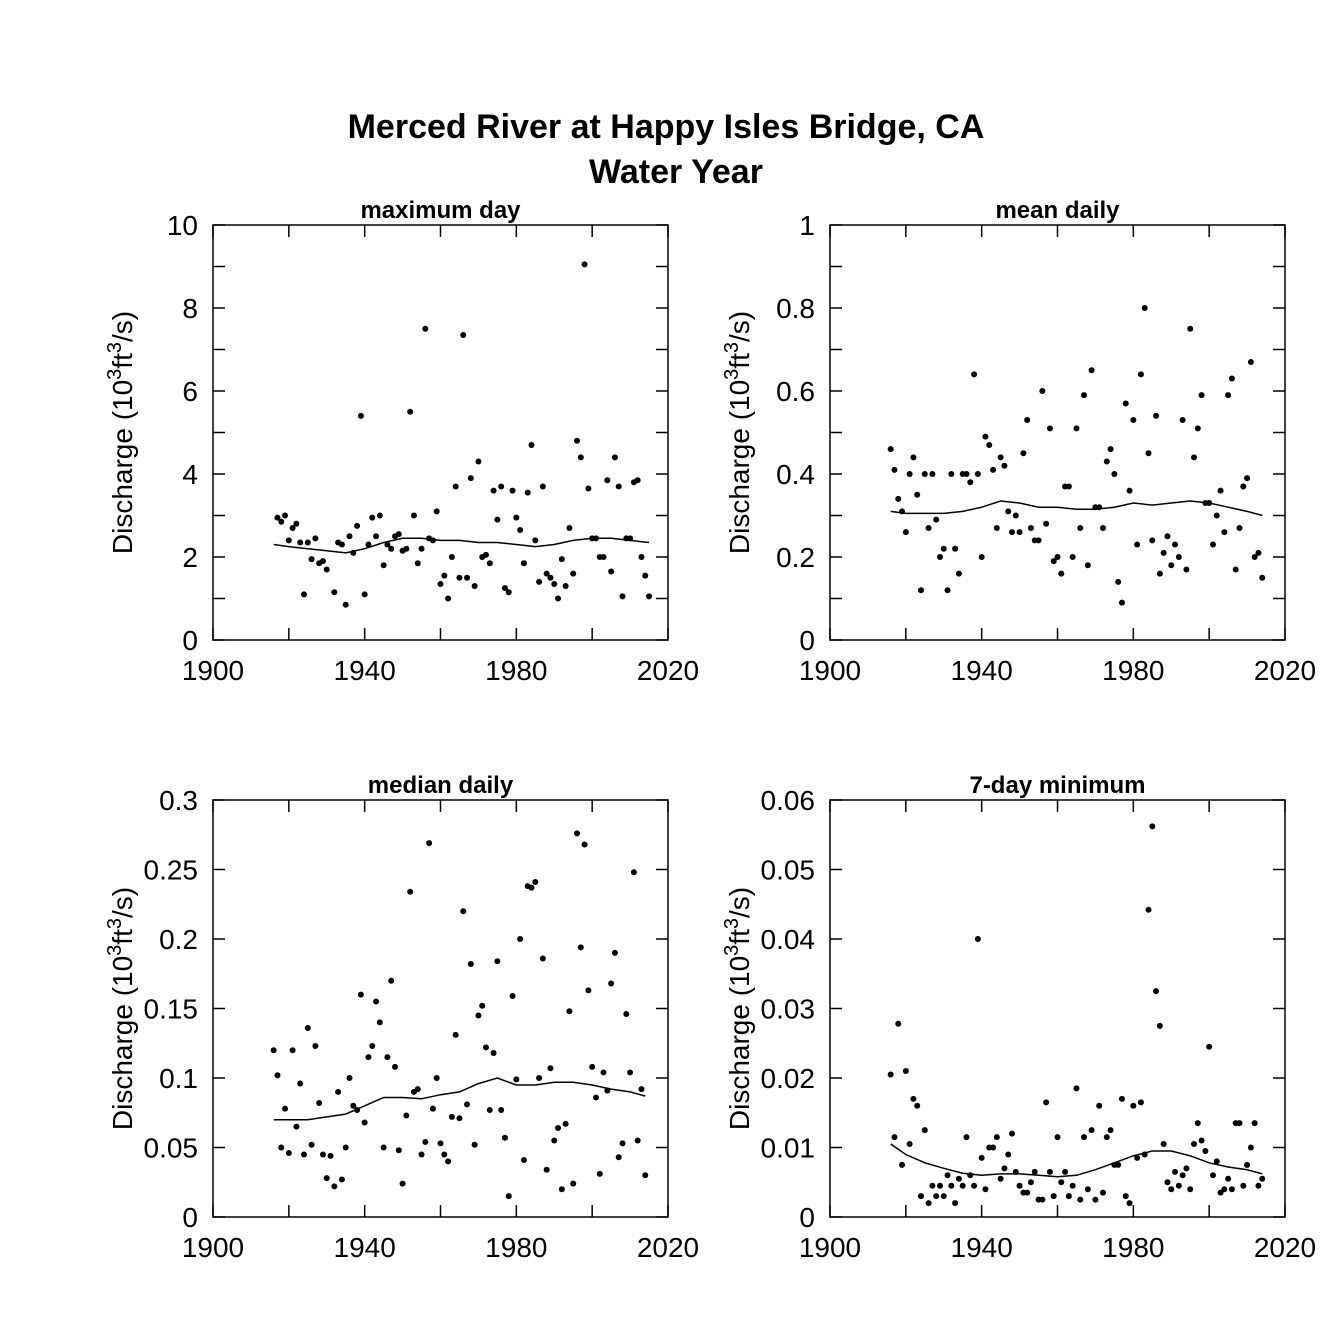  What do you see at coordinates (182, 225) in the screenshot?
I see `y-tick-label-max-day: 10` at bounding box center [182, 225].